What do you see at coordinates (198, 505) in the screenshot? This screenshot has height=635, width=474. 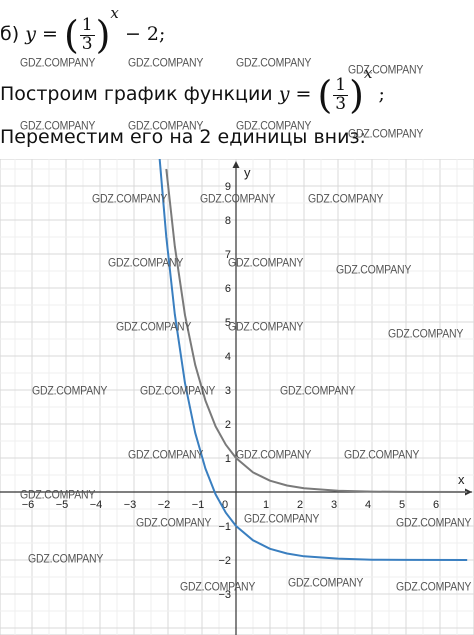 I see `x-tick-label: −1` at bounding box center [198, 505].